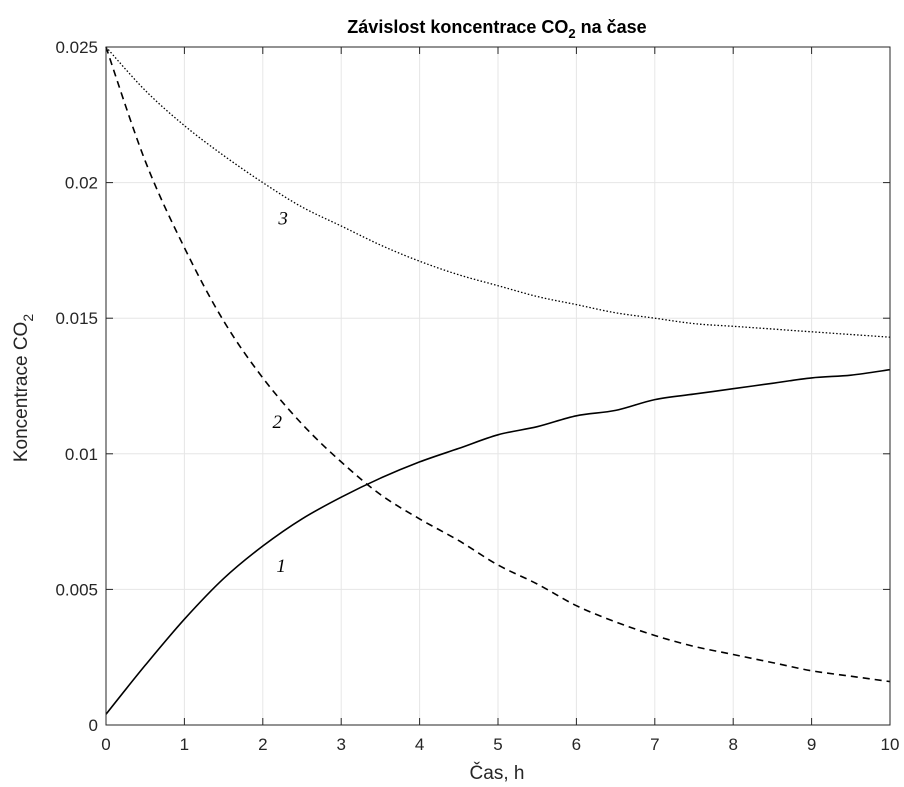  Describe the element at coordinates (340, 744) in the screenshot. I see `x-tick-label: 3` at that location.